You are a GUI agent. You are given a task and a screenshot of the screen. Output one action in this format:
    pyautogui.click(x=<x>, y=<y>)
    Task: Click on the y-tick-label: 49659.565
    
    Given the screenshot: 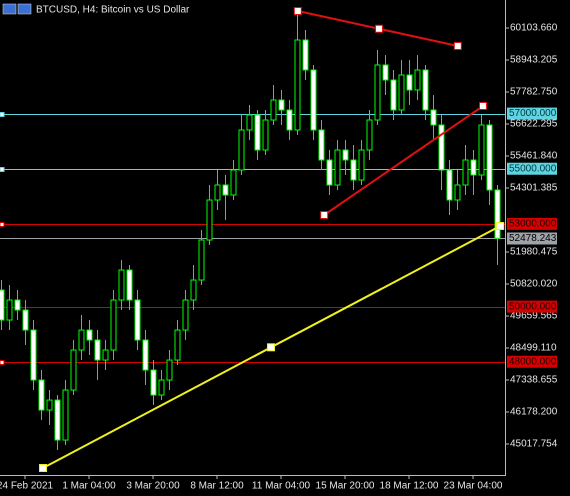 What is the action you would take?
    pyautogui.click(x=534, y=316)
    